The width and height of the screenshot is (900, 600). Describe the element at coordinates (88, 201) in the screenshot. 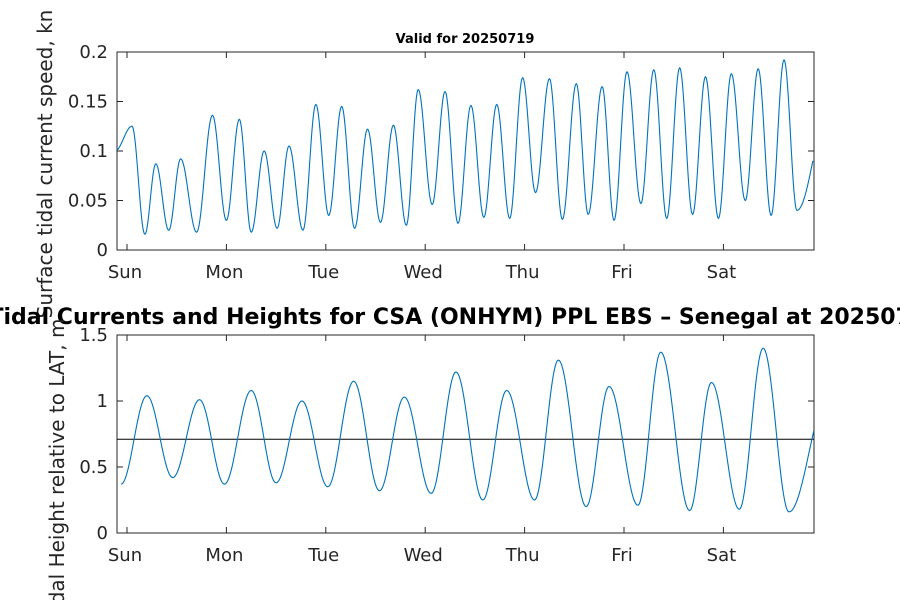

I see `current-speed-ytick-label: 0.05` at that location.